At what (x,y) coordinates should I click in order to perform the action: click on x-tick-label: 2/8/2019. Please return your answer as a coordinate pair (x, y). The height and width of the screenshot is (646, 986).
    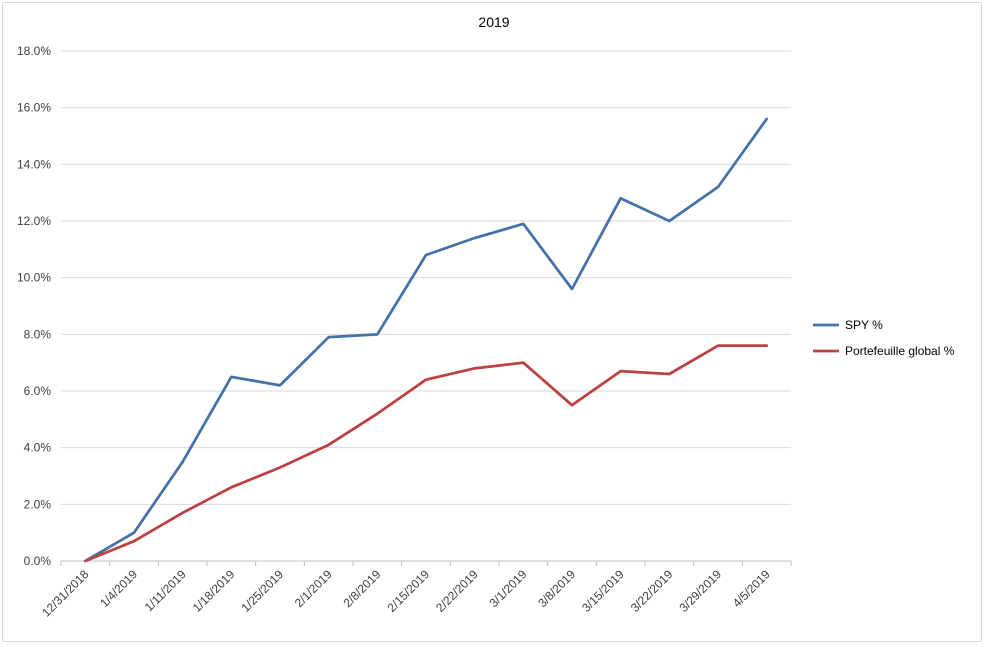
    Looking at the image, I should click on (362, 588).